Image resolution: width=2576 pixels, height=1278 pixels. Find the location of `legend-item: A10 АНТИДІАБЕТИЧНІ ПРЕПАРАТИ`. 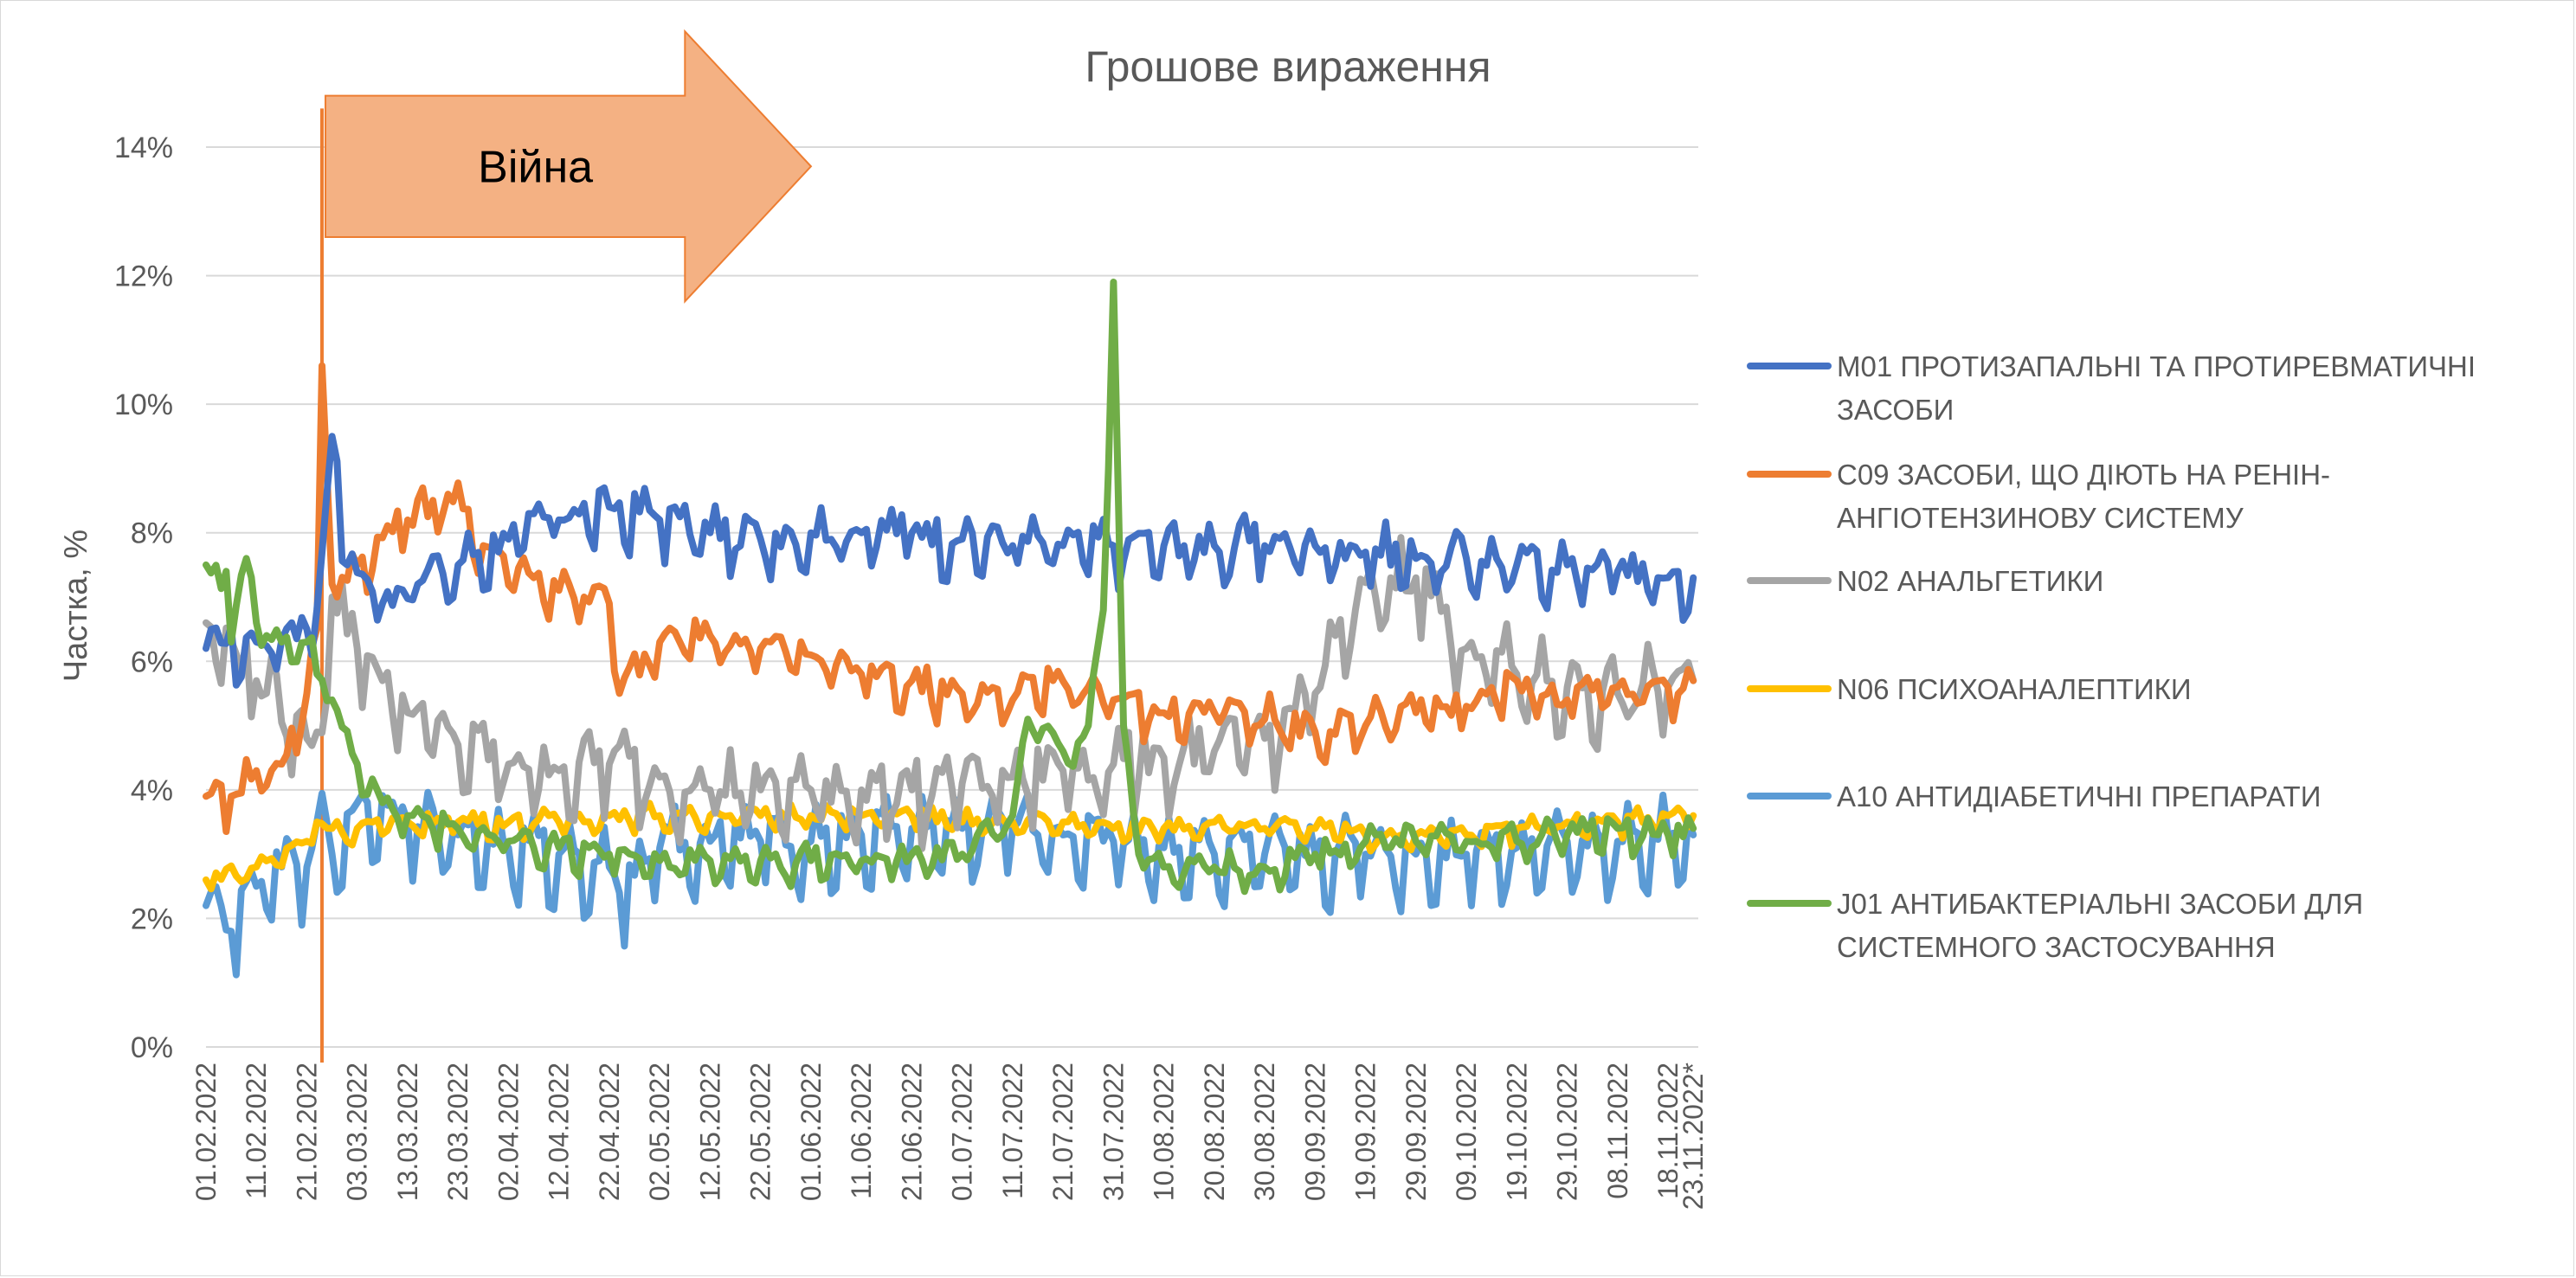

legend-item: A10 АНТИДІАБЕТИЧНІ ПРЕПАРАТИ is located at coordinates (2034, 796).